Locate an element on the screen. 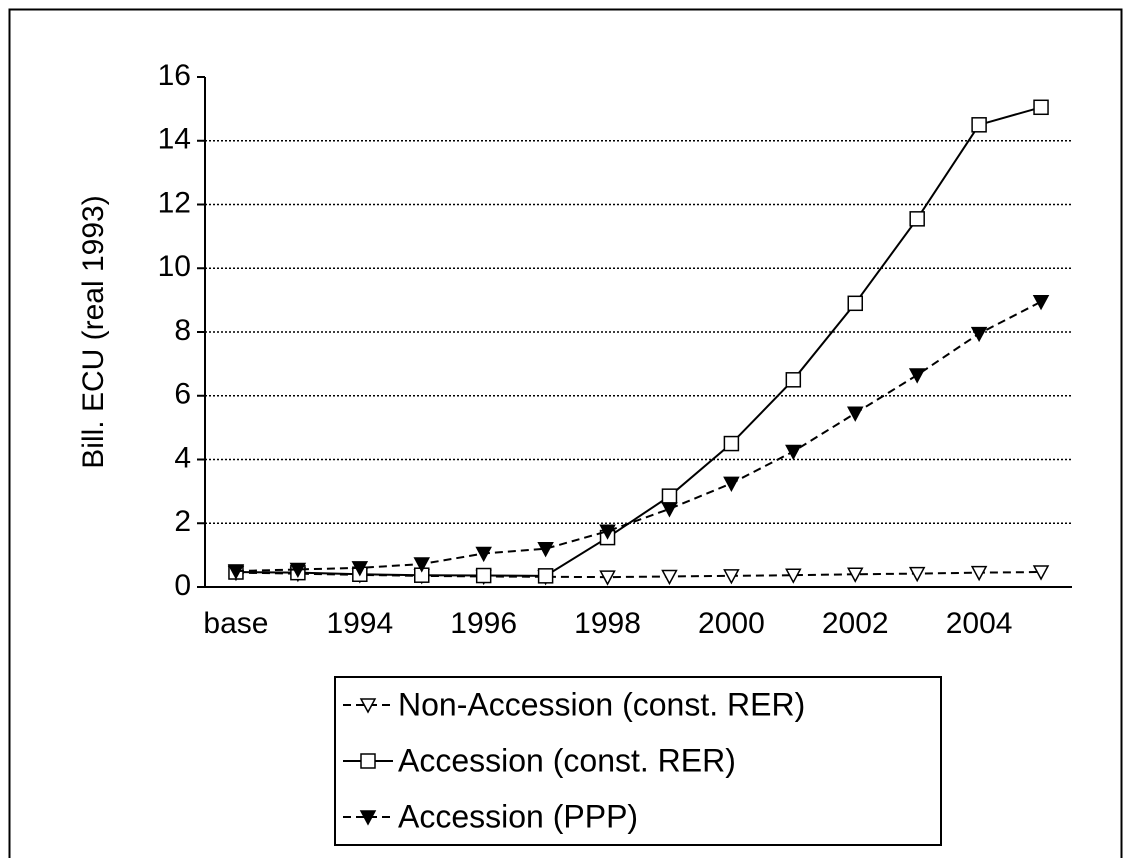 The width and height of the screenshot is (1131, 858). x-tick-label: 2004 is located at coordinates (979, 623).